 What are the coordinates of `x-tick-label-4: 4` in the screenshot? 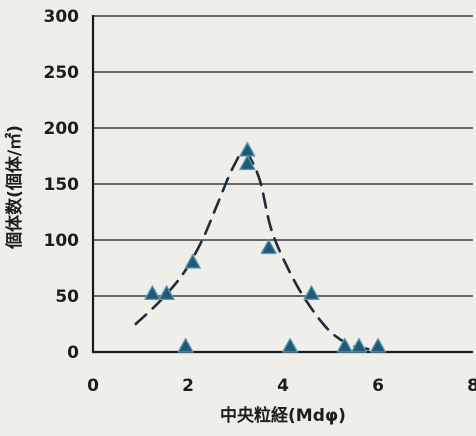 It's located at (283, 386).